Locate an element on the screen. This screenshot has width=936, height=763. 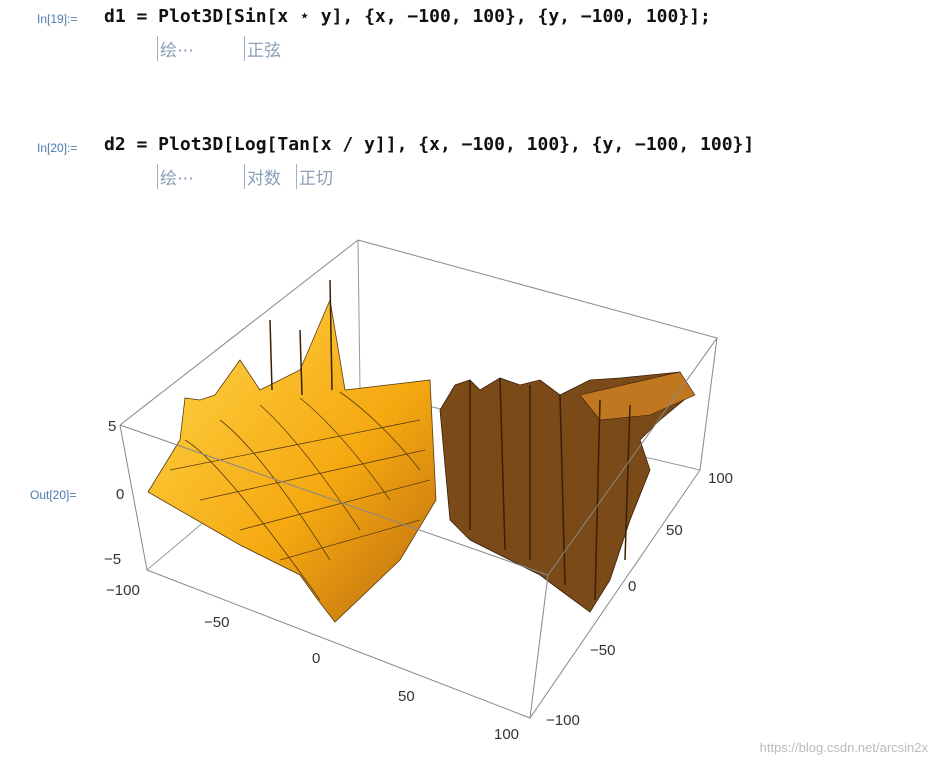
input-label: In[20]:= is located at coordinates (57, 148).